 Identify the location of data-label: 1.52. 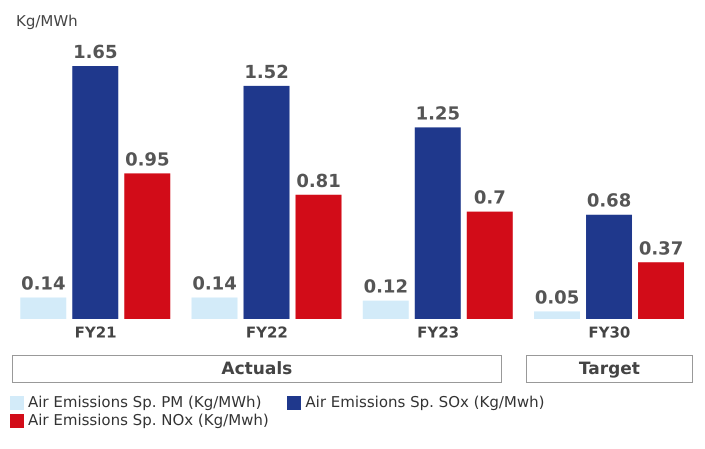
(266, 72).